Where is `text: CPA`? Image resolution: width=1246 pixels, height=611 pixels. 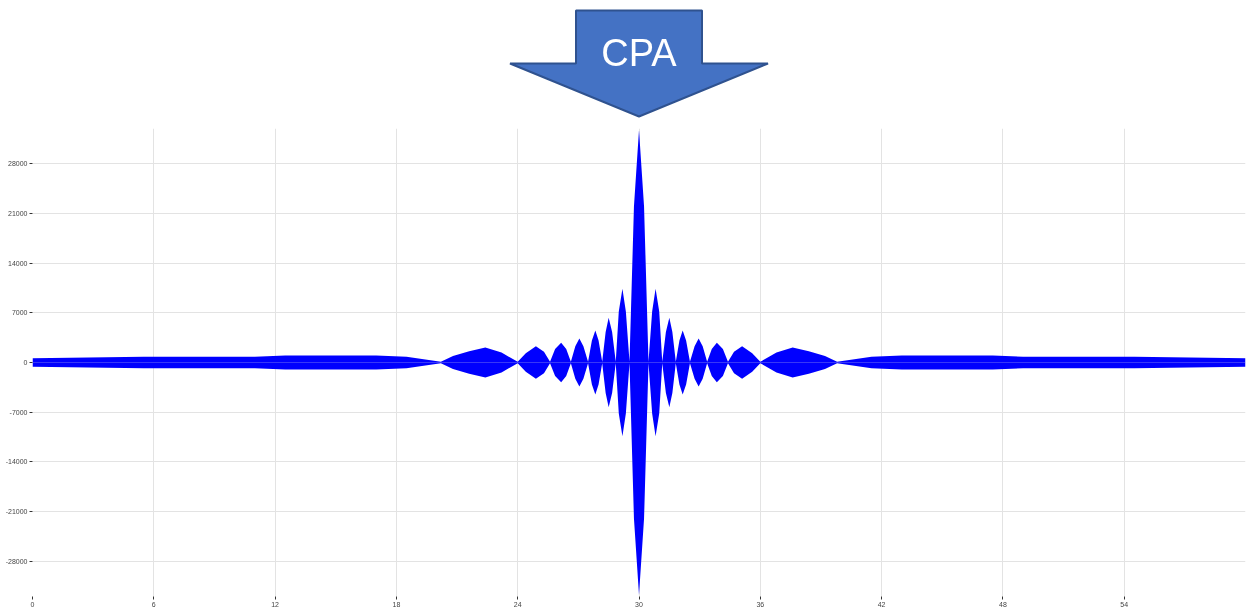 text: CPA is located at coordinates (639, 52).